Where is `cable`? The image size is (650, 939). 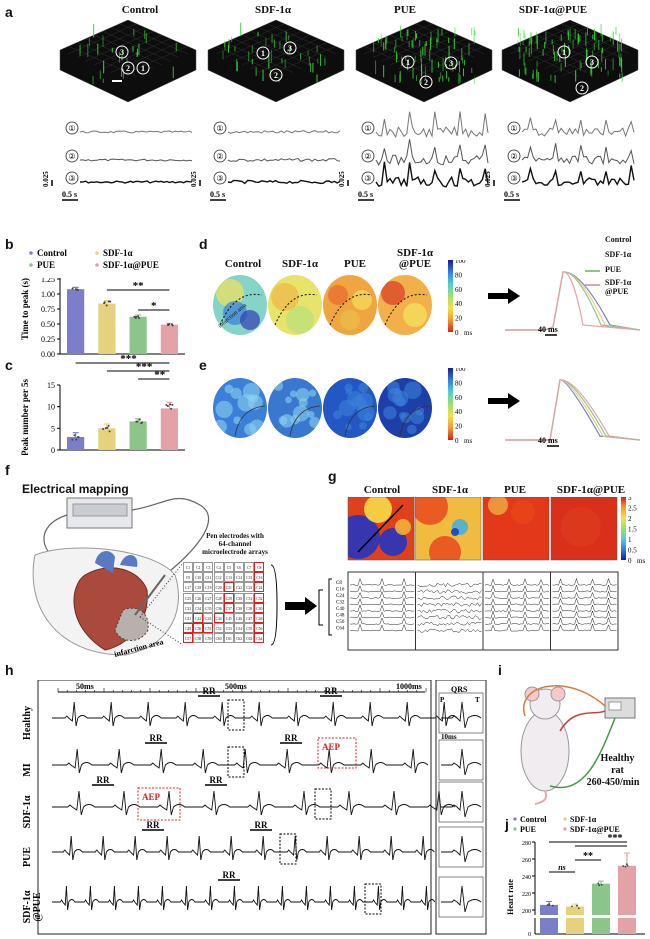
cable is located at coordinates (170, 536).